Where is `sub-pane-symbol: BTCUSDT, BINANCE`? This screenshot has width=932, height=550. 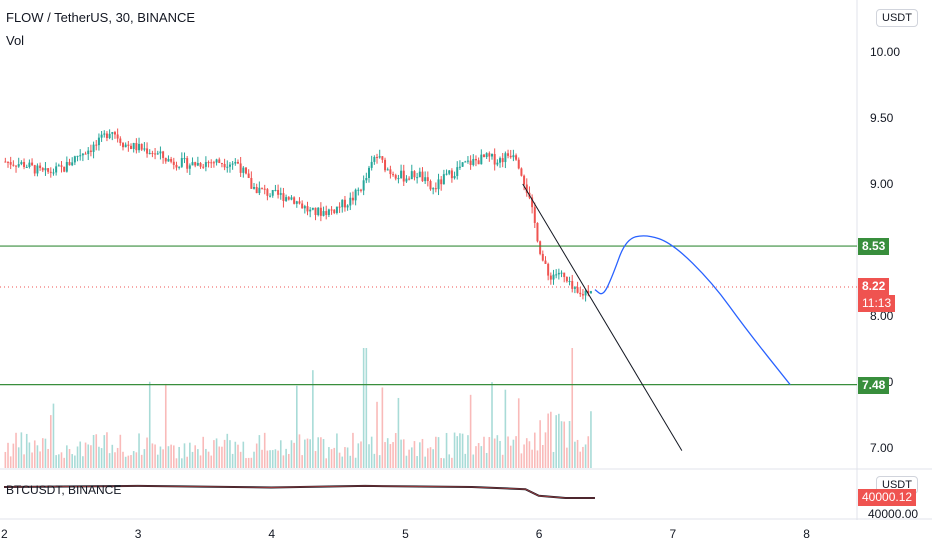
sub-pane-symbol: BTCUSDT, BINANCE is located at coordinates (64, 490).